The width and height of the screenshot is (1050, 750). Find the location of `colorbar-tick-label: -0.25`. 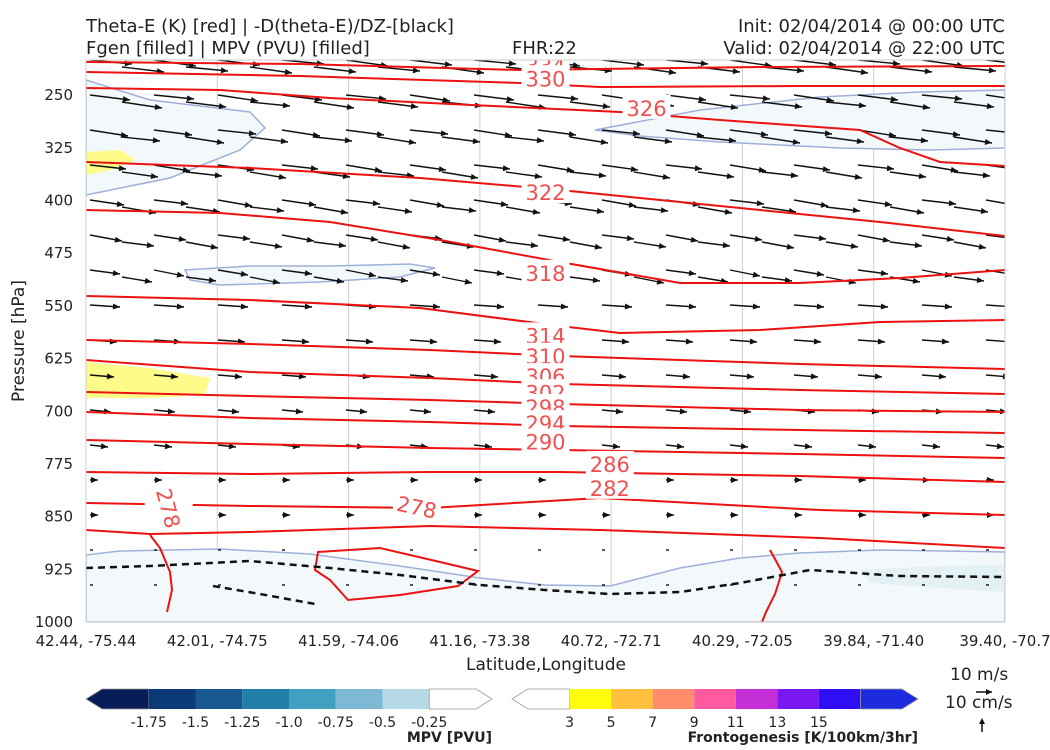

colorbar-tick-label: -0.25 is located at coordinates (429, 723).